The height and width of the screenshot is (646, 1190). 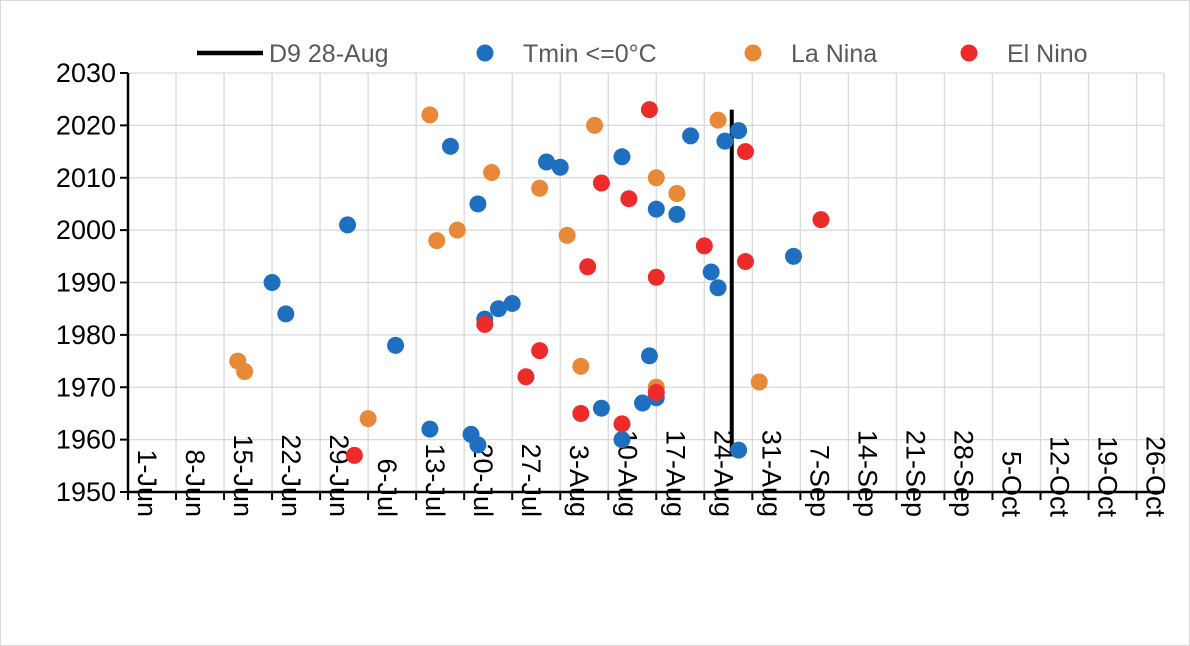 I want to click on x-tick-label: 1-Jun, so click(x=147, y=483).